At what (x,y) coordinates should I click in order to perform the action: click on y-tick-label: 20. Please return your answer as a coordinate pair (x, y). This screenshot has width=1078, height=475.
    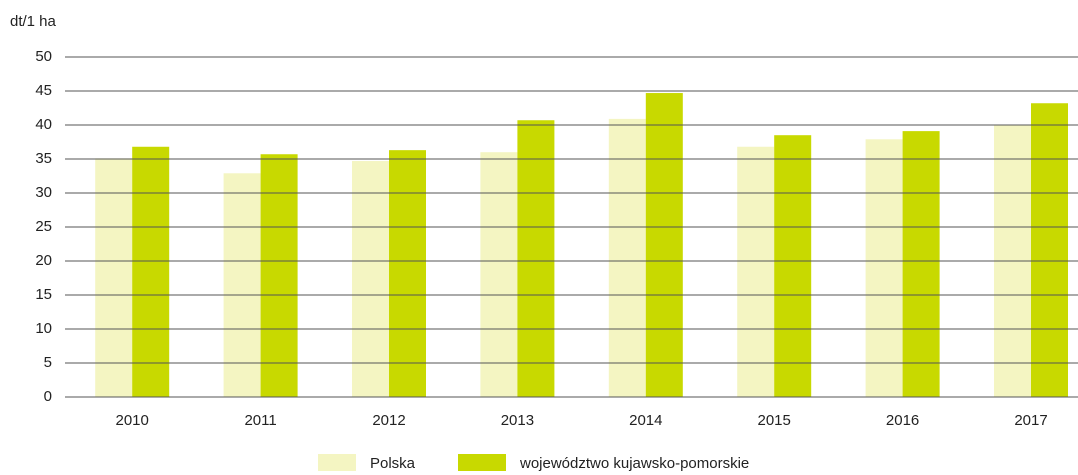
    Looking at the image, I should click on (43, 260).